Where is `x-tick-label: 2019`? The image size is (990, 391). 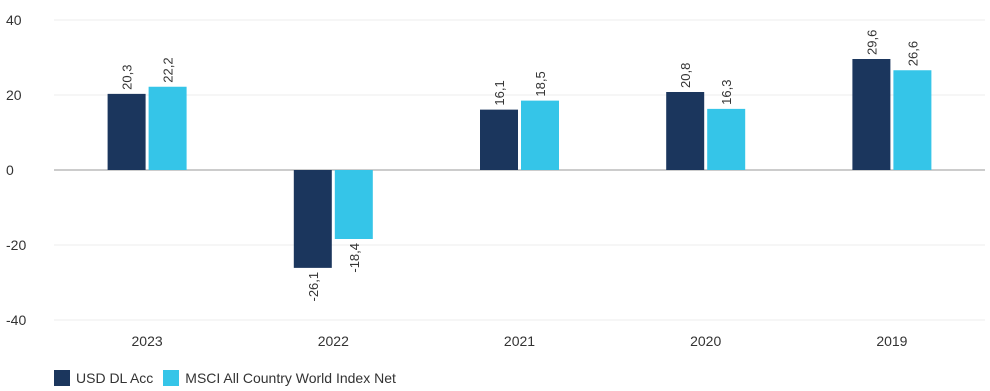 x-tick-label: 2019 is located at coordinates (891, 341).